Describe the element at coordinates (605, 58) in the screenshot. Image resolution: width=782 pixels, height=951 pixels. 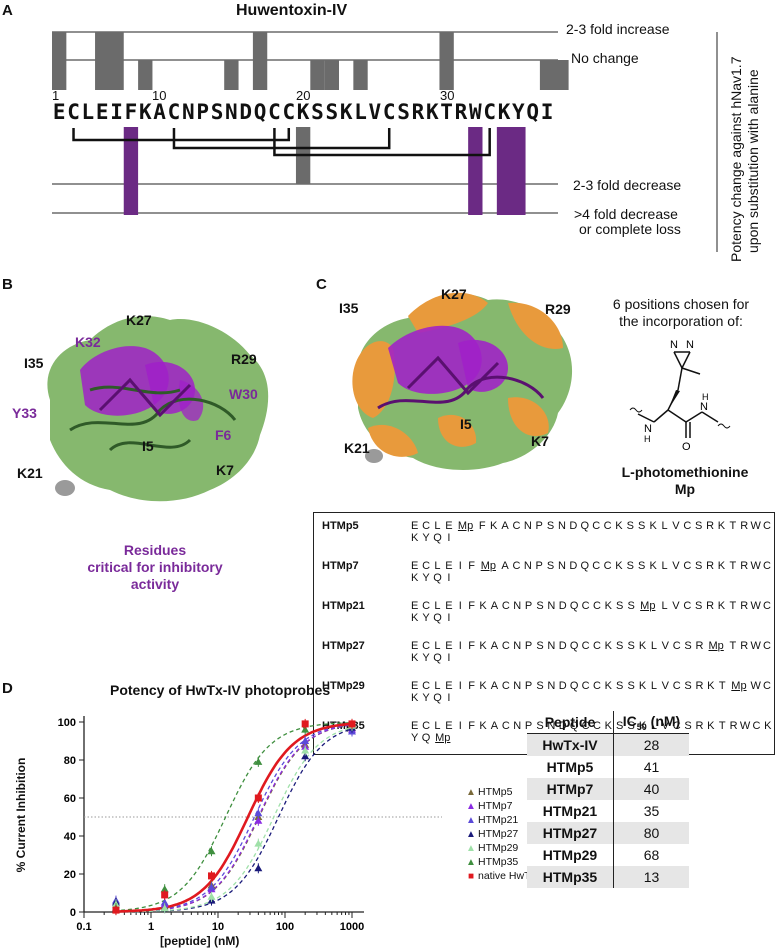
I see `level-no-change: No change` at that location.